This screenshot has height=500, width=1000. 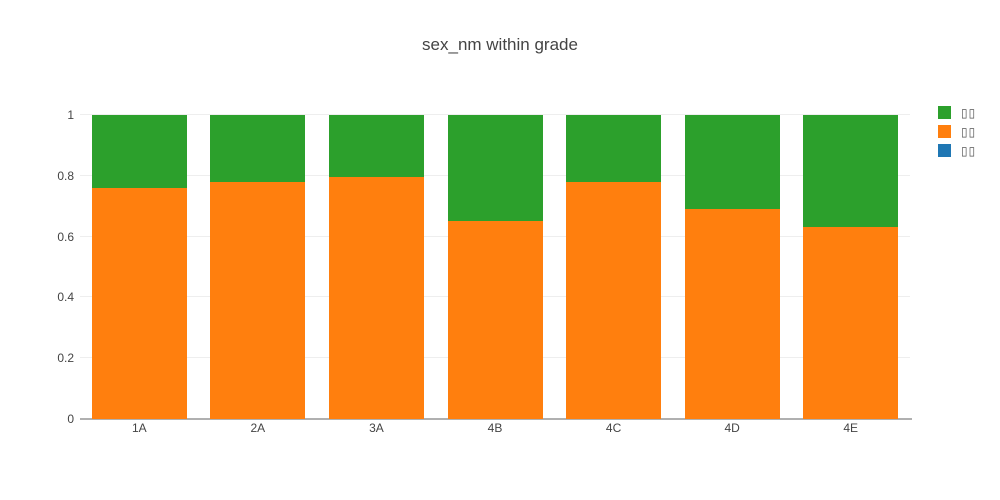 What do you see at coordinates (65, 236) in the screenshot?
I see `ytick-label: 0.6` at bounding box center [65, 236].